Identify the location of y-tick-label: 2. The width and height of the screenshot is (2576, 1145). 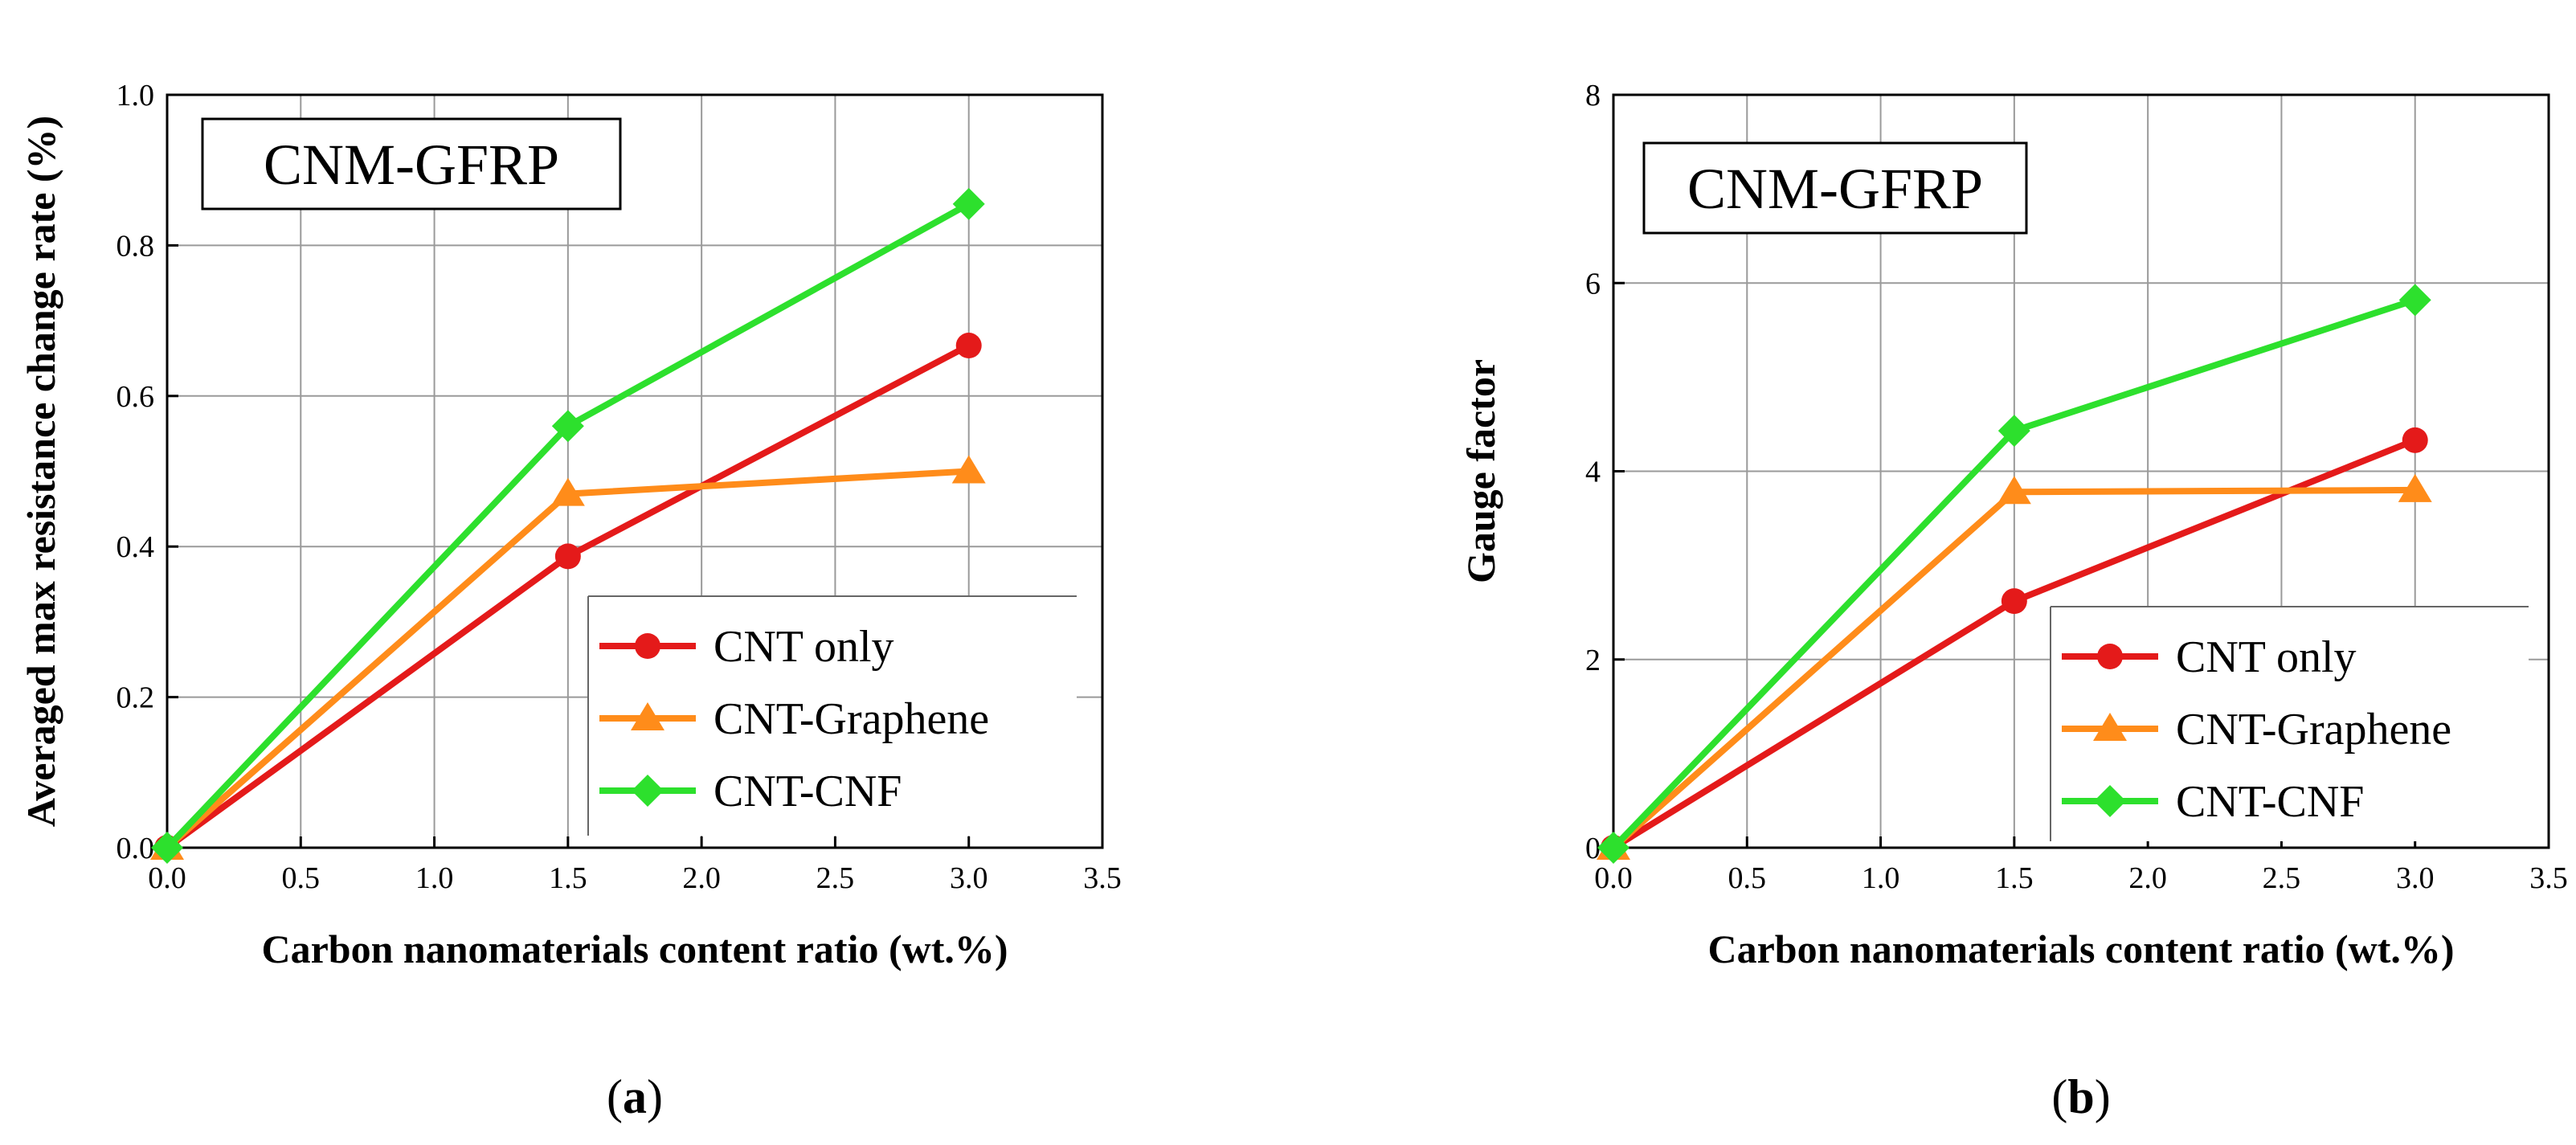
(1593, 660).